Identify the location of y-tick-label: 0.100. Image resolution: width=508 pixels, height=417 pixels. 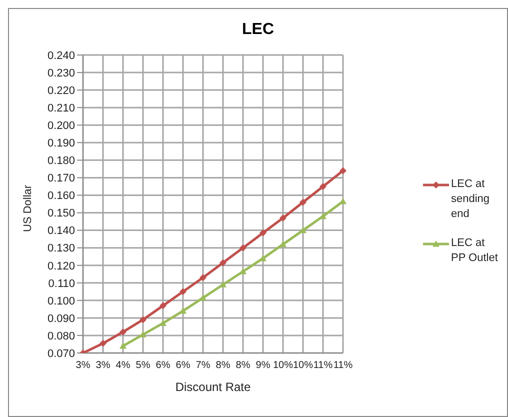
(61, 301).